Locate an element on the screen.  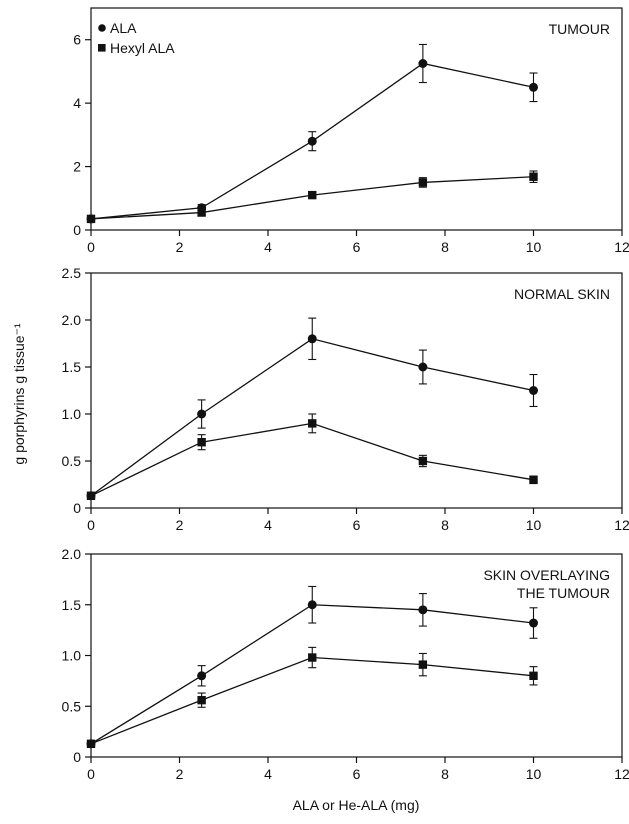
legend-item: Hexyl ALA is located at coordinates (136, 48).